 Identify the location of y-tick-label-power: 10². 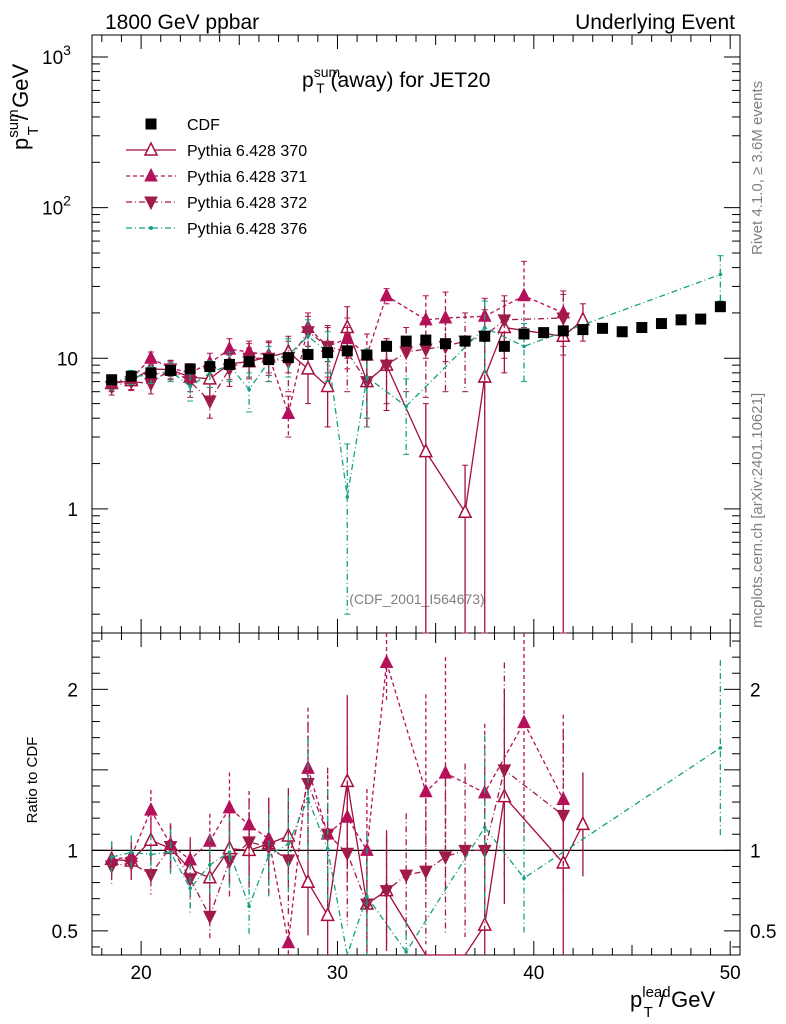
(56, 206).